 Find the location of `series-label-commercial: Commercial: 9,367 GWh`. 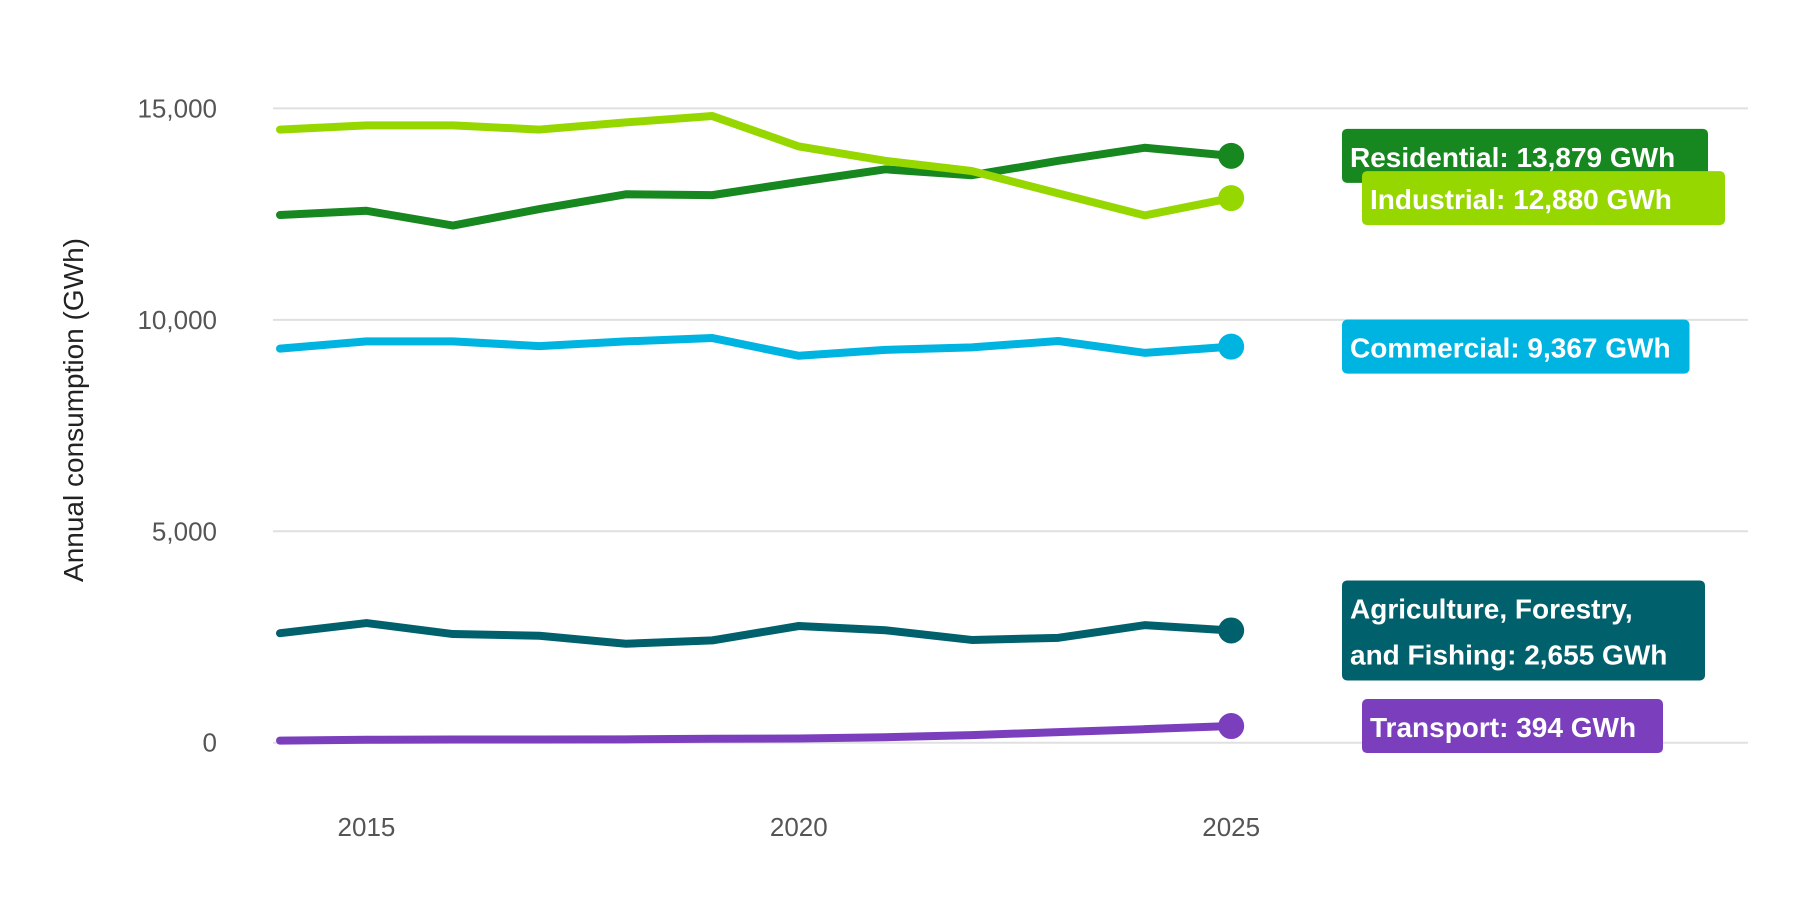

series-label-commercial: Commercial: 9,367 GWh is located at coordinates (1516, 346).